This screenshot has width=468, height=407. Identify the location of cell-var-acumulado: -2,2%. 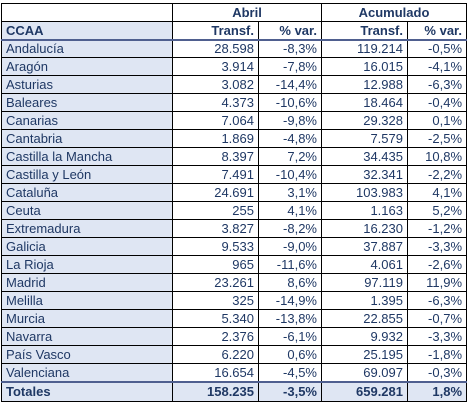
(437, 174).